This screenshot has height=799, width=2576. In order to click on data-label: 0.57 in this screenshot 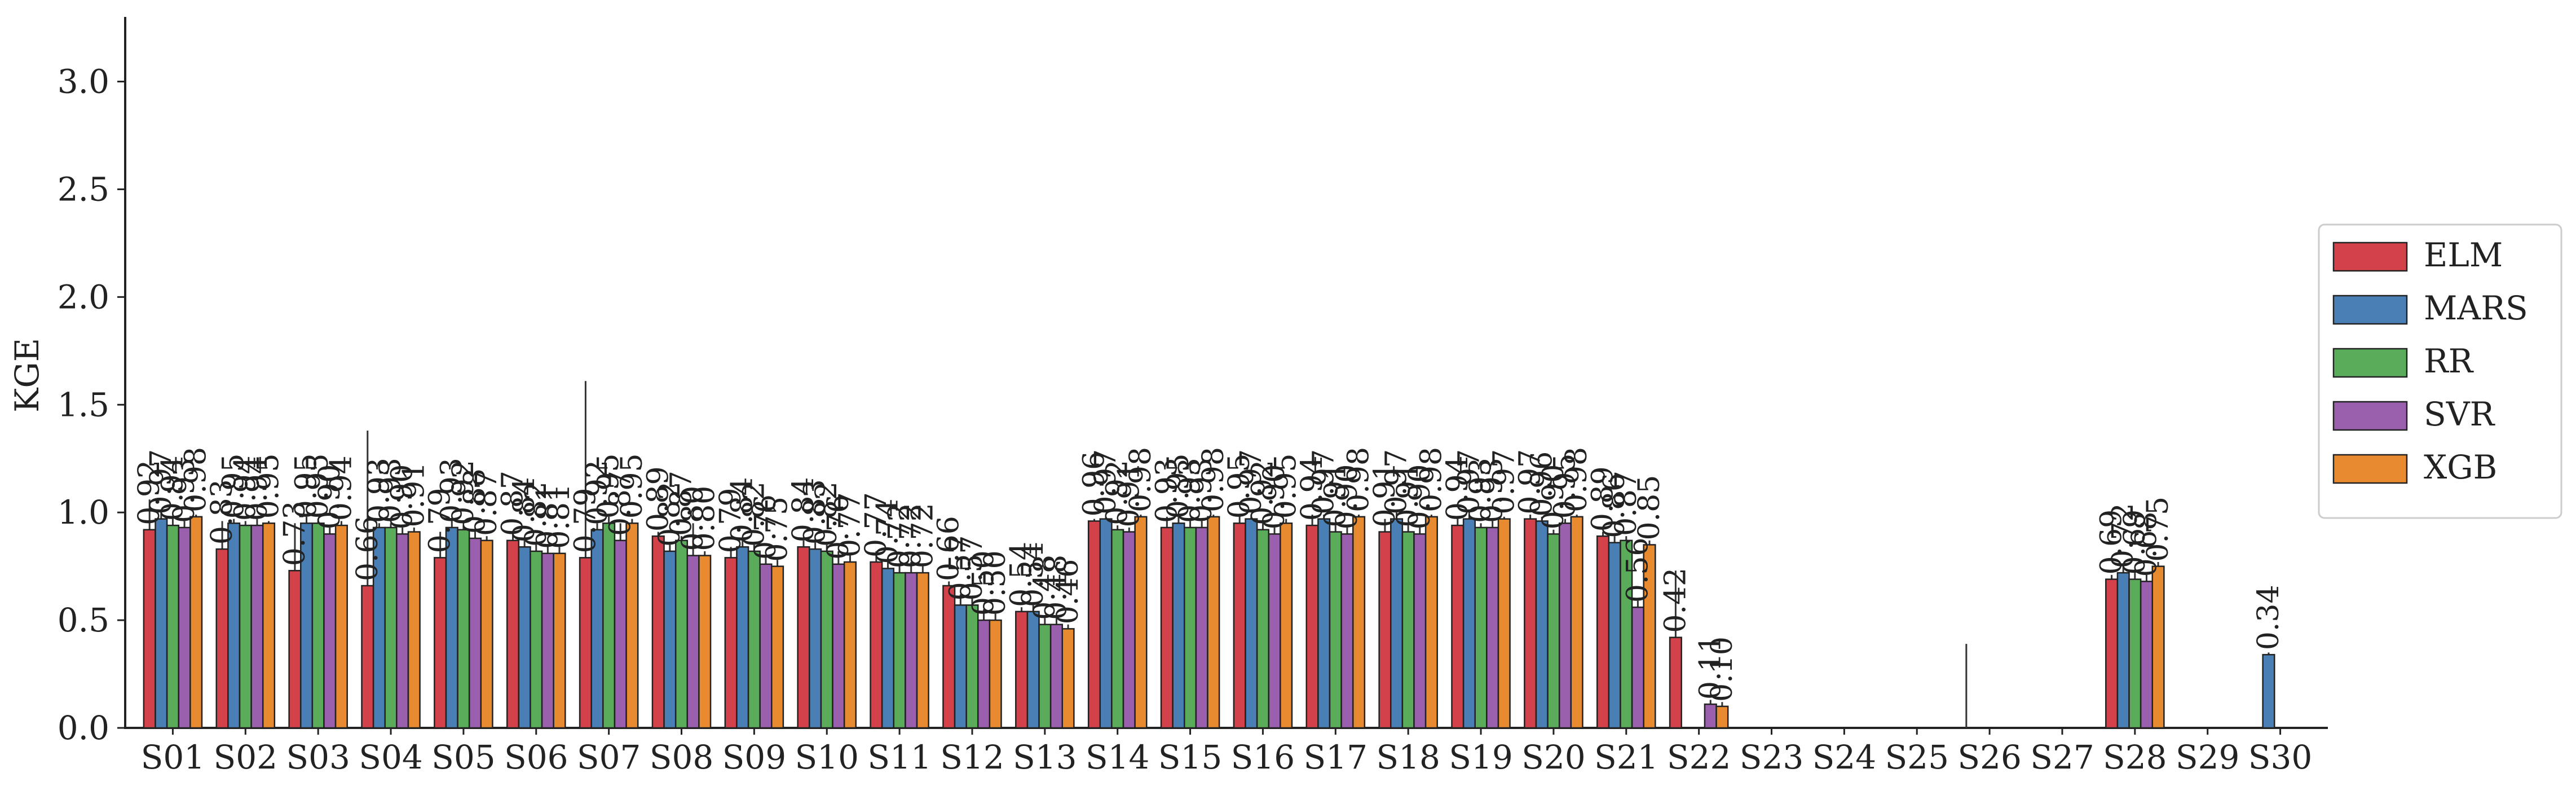, I will do `click(960, 568)`.